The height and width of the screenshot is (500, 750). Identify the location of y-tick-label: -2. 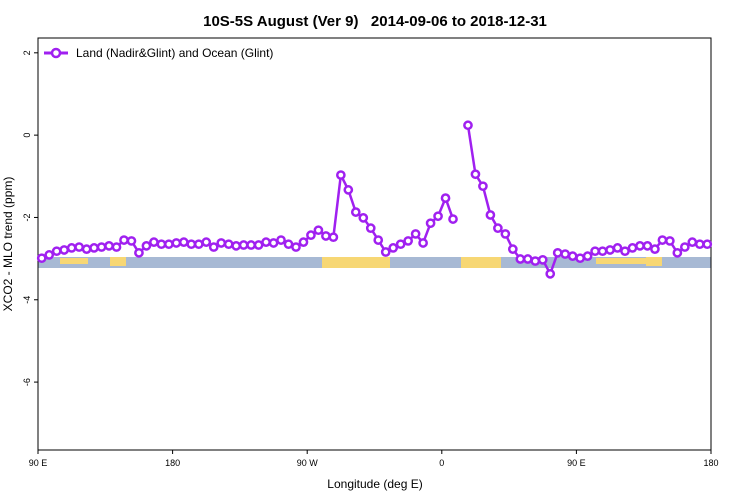
(27, 217).